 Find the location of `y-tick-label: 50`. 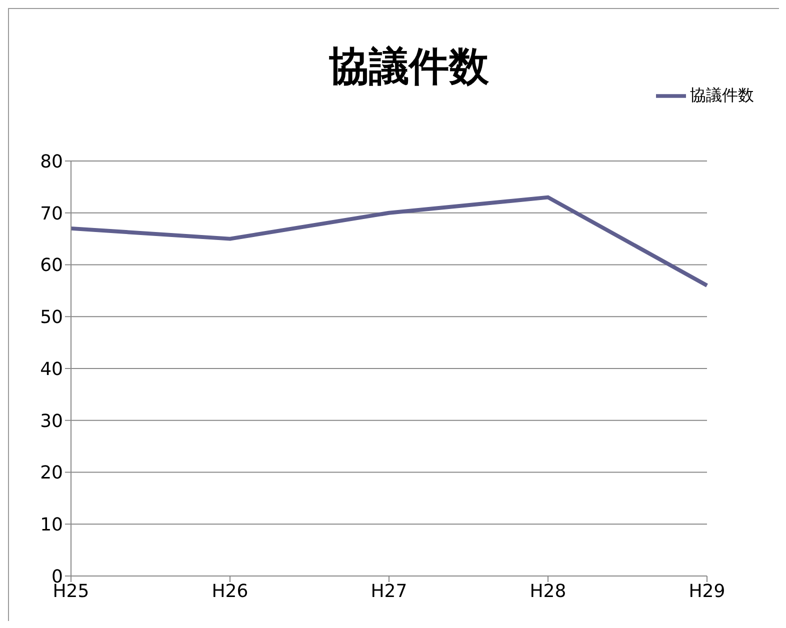

y-tick-label: 50 is located at coordinates (51, 317).